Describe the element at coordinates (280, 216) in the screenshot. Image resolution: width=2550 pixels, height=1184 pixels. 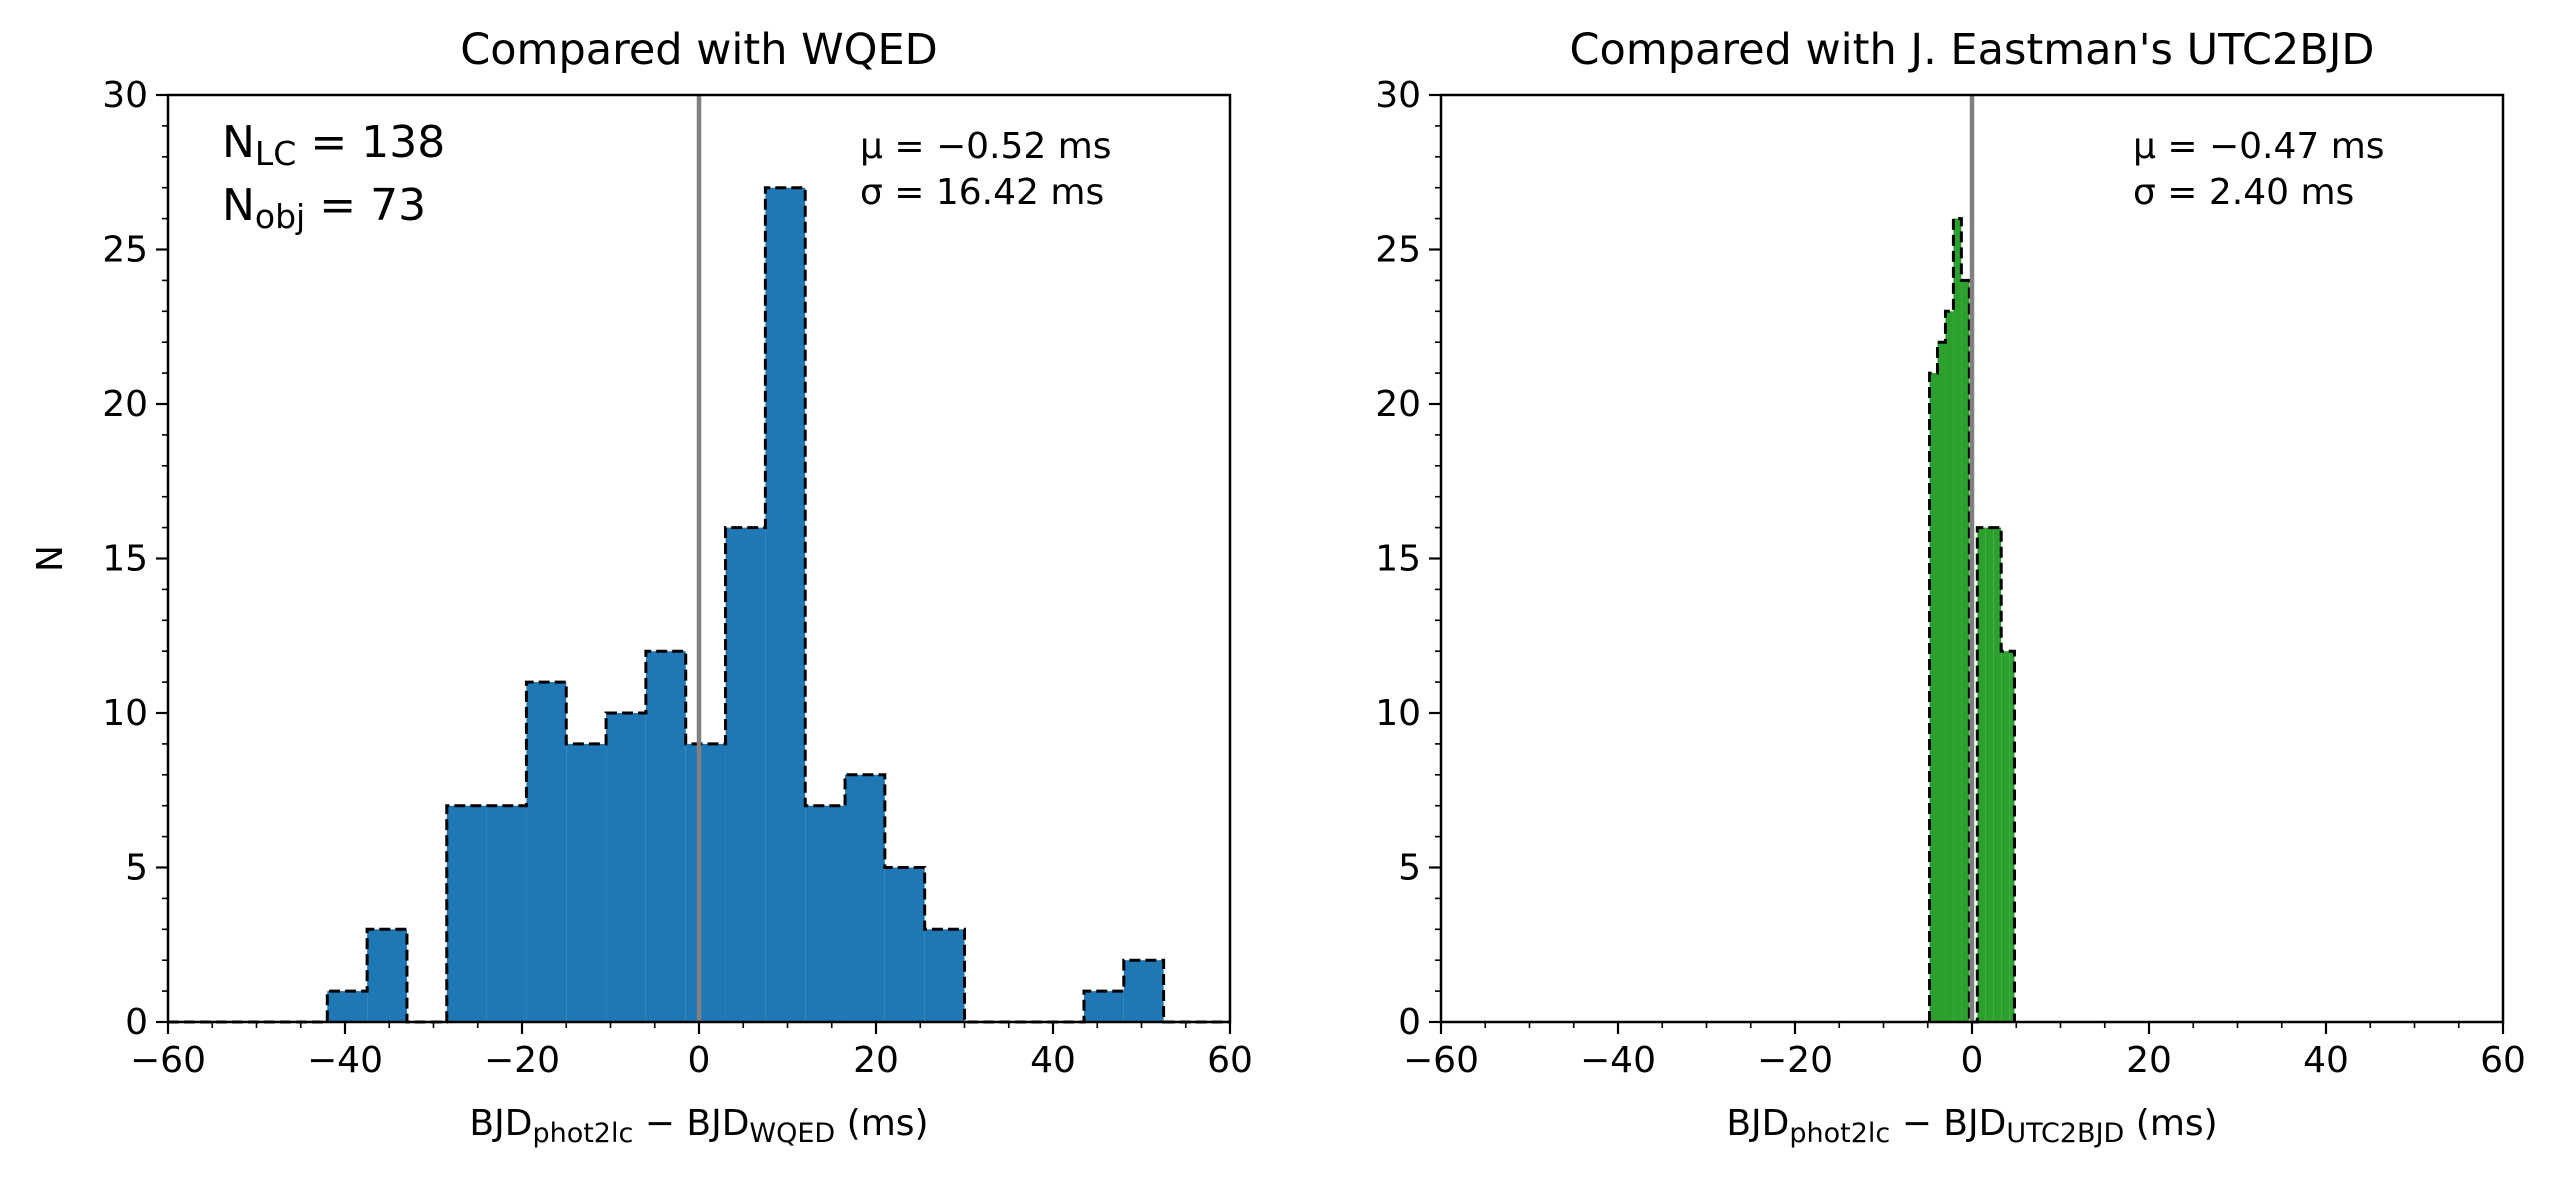
I see `n-obj-subscript: obj` at that location.